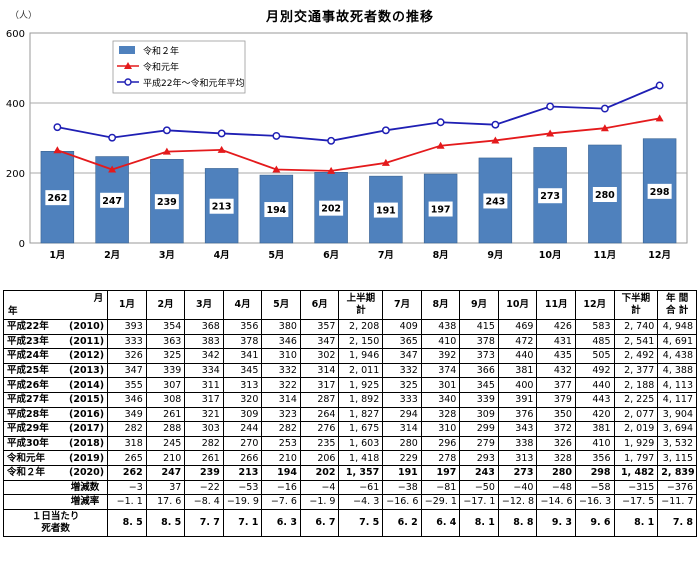 The height and width of the screenshot is (567, 700). Describe the element at coordinates (281, 443) in the screenshot. I see `table-cell: 253` at that location.